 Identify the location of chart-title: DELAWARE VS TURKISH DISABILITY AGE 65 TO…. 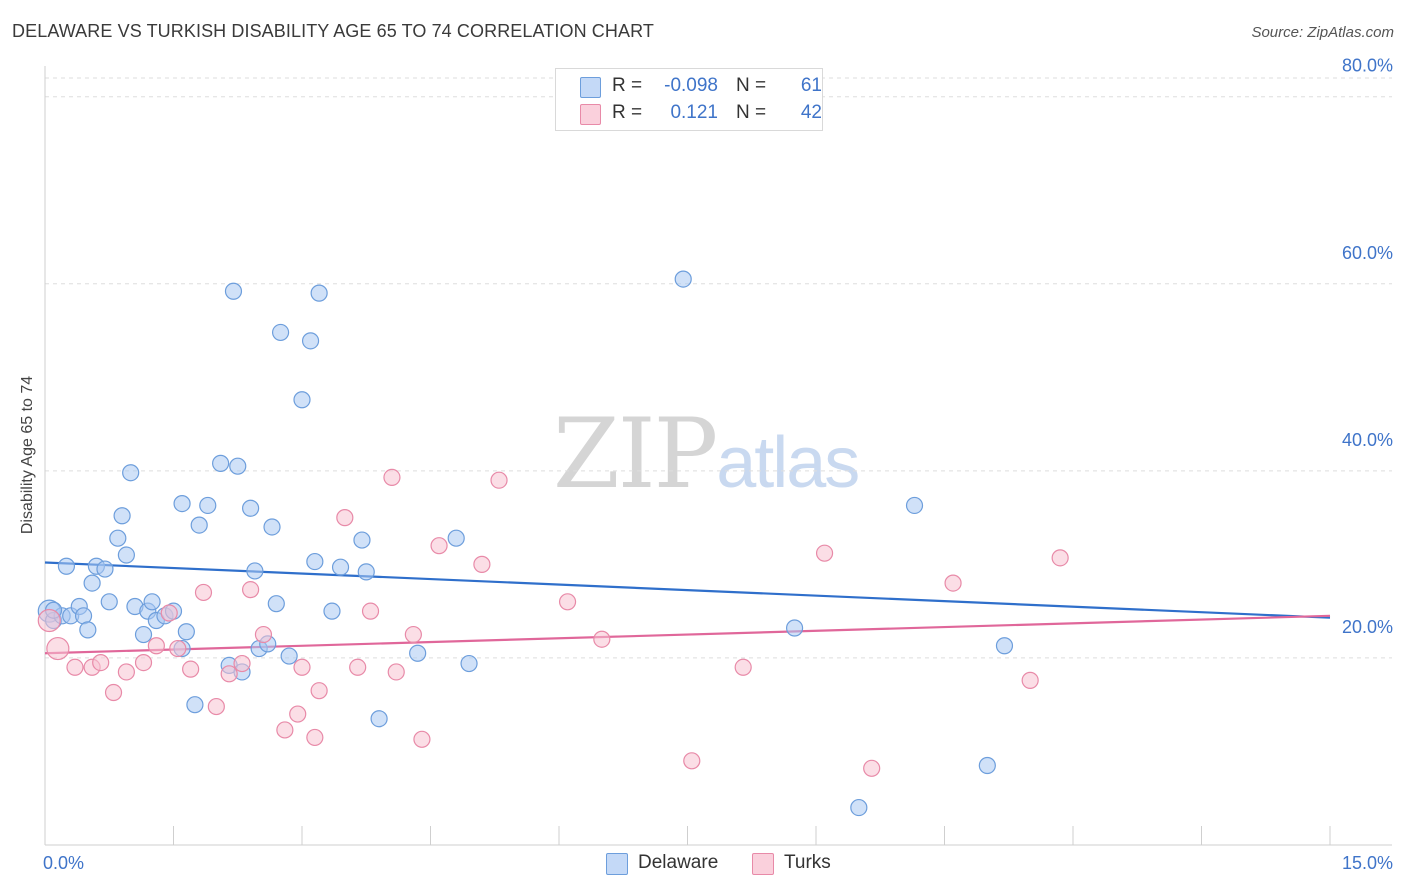
(333, 31).